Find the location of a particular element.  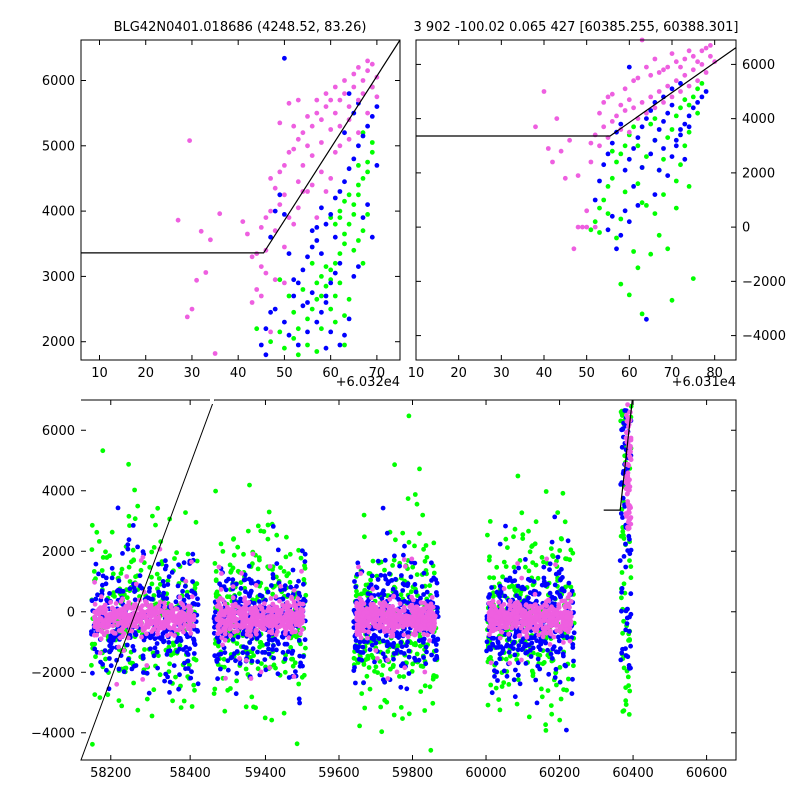

right-point-green is located at coordinates (633, 127).